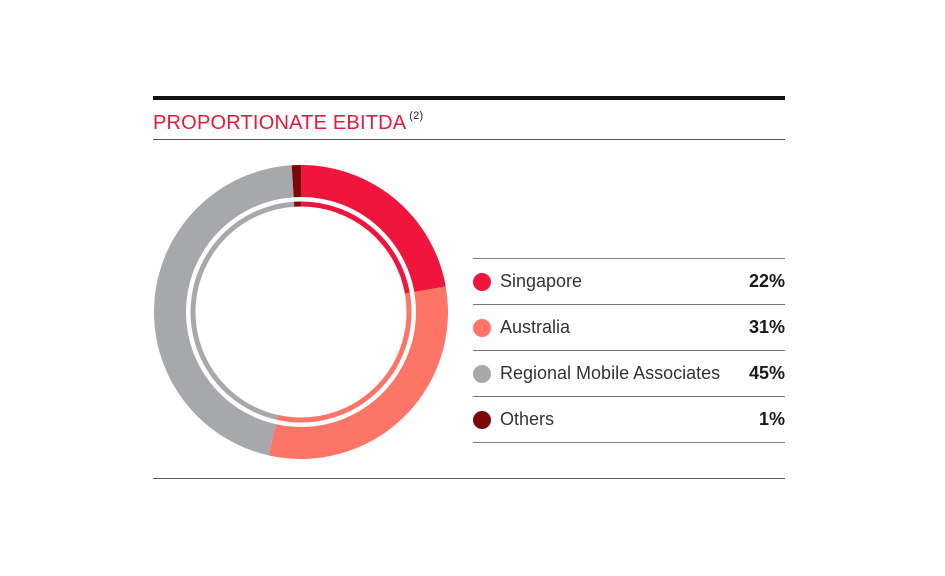 The height and width of the screenshot is (576, 945). What do you see at coordinates (355, 247) in the screenshot?
I see `inner-ring-singapore` at bounding box center [355, 247].